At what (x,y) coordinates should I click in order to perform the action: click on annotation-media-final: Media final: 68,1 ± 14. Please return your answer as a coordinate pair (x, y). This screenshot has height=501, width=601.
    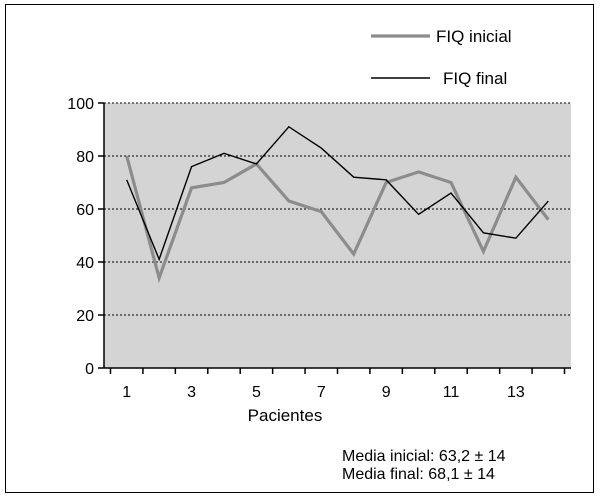
    Looking at the image, I should click on (418, 474).